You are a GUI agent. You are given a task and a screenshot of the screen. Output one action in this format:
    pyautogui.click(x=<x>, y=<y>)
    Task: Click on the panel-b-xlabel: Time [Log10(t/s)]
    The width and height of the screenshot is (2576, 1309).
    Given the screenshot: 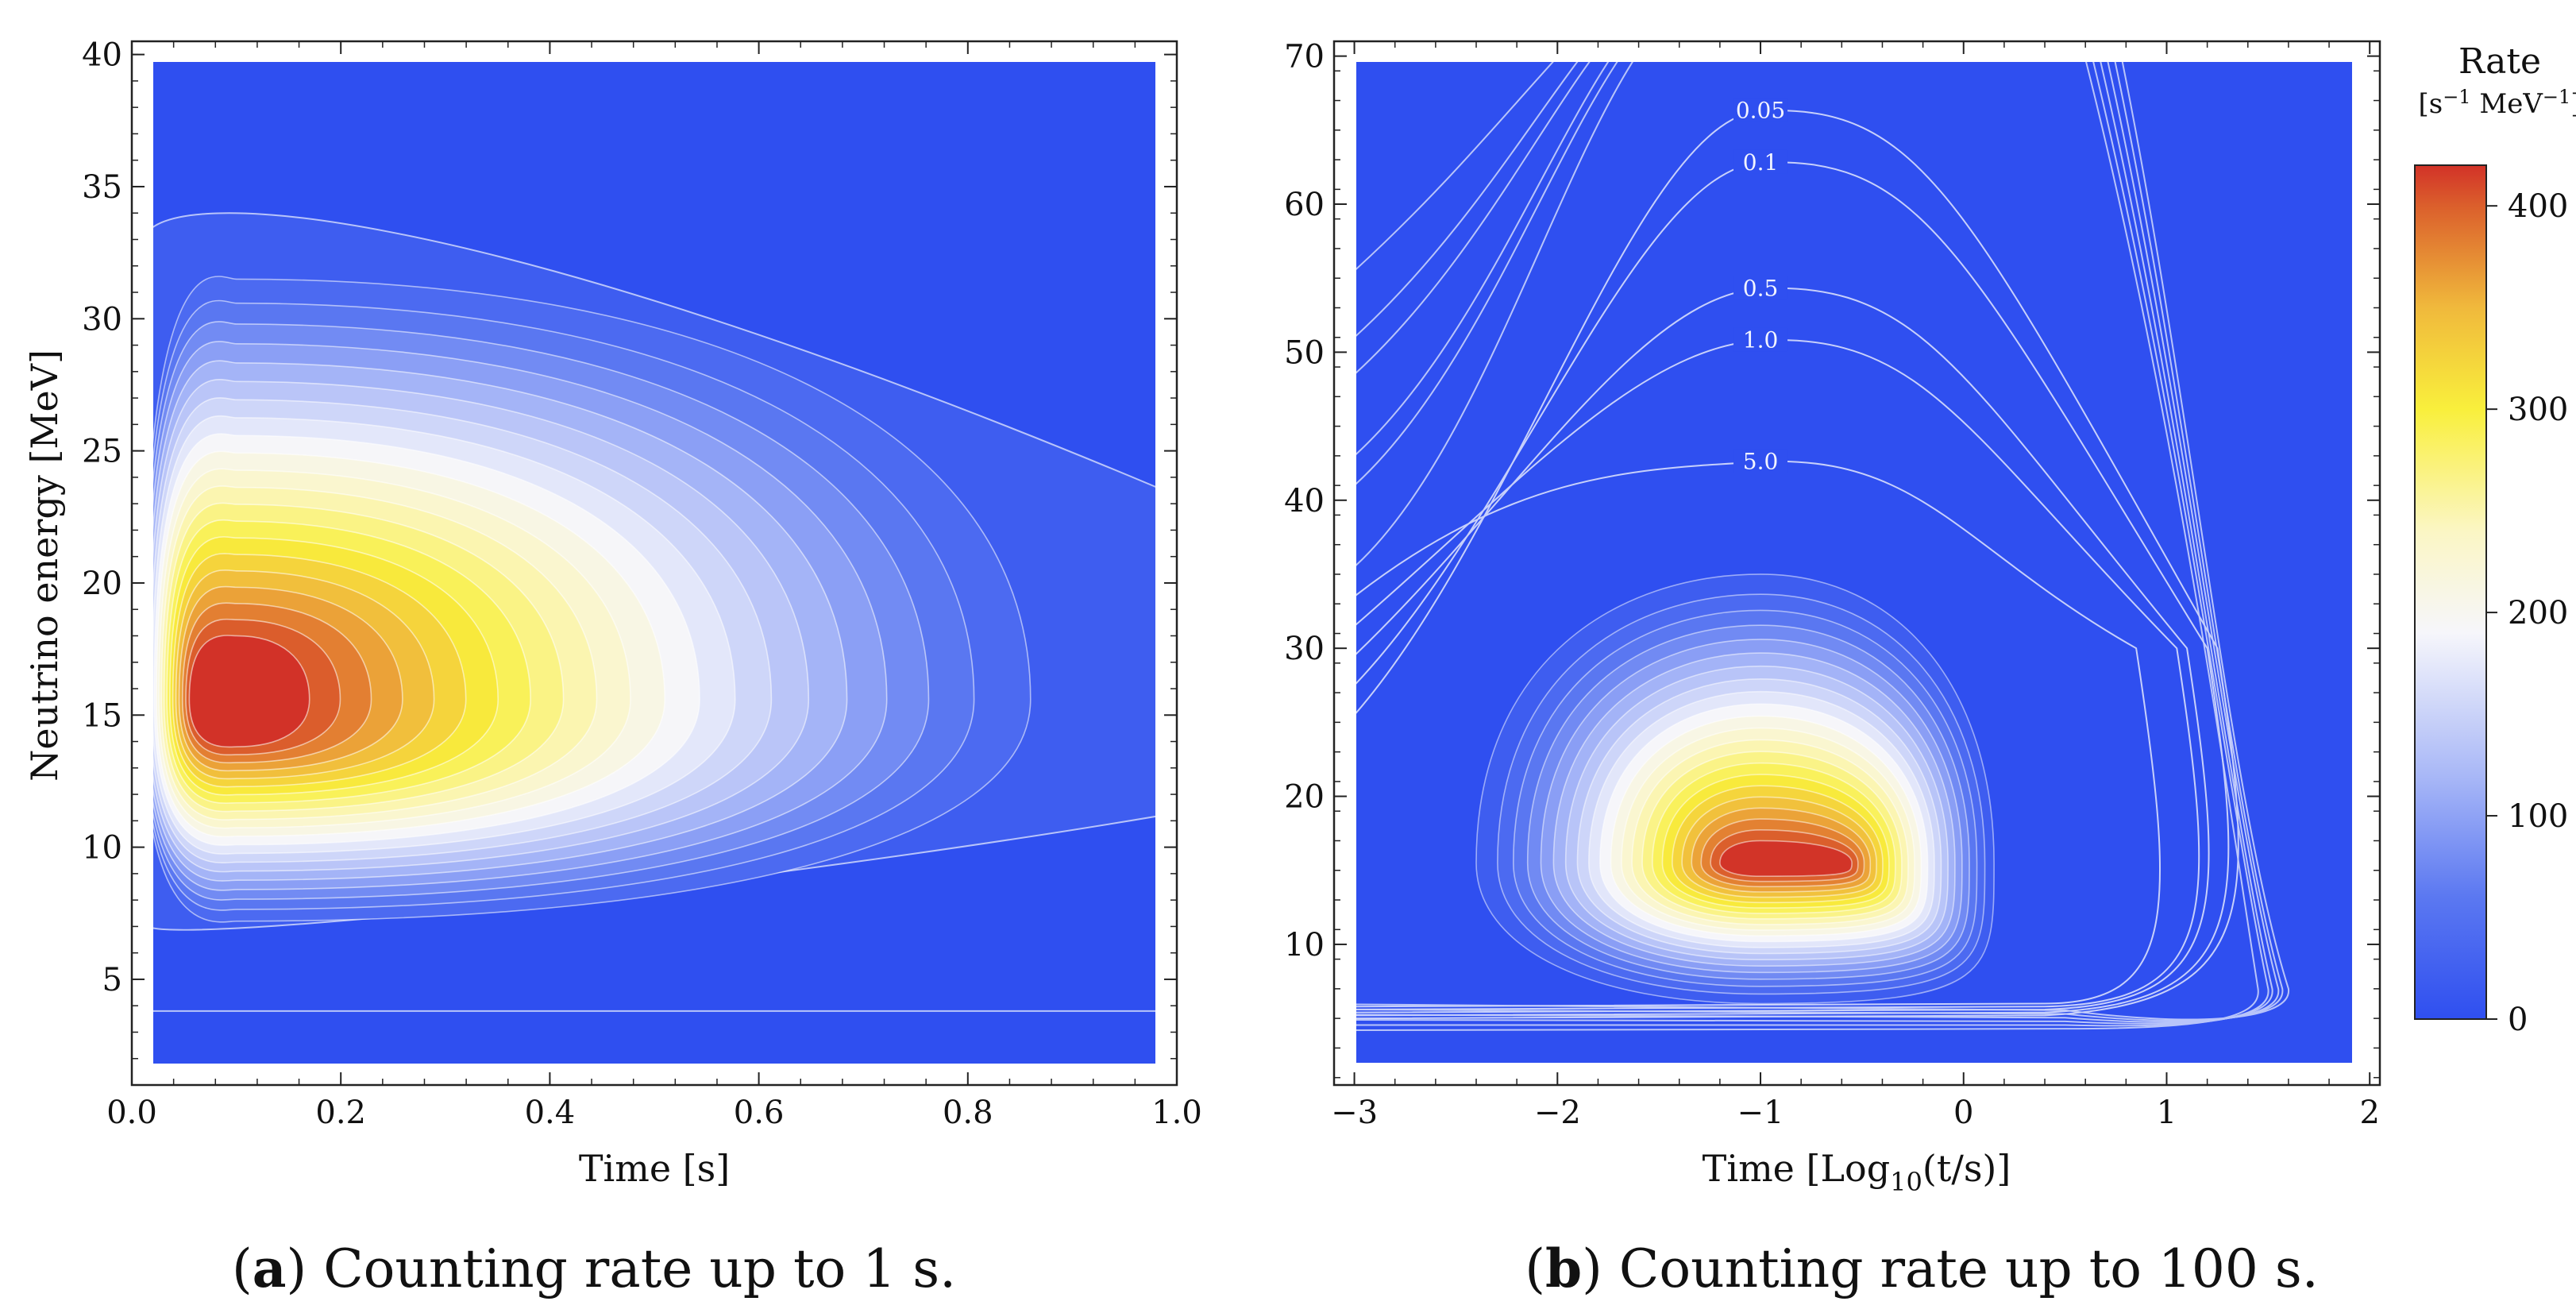 What is the action you would take?
    pyautogui.click(x=1857, y=1172)
    